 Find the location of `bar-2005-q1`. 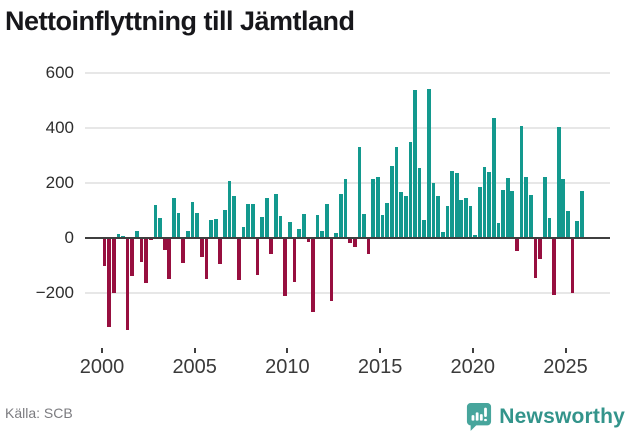

bar-2005-q1 is located at coordinates (197, 225).